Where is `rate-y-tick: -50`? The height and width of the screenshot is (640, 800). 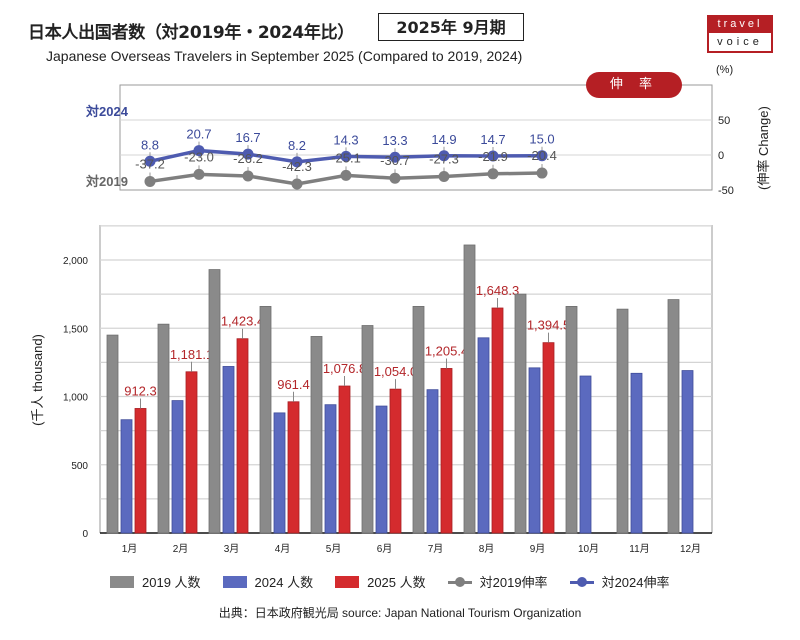 rate-y-tick: -50 is located at coordinates (726, 191).